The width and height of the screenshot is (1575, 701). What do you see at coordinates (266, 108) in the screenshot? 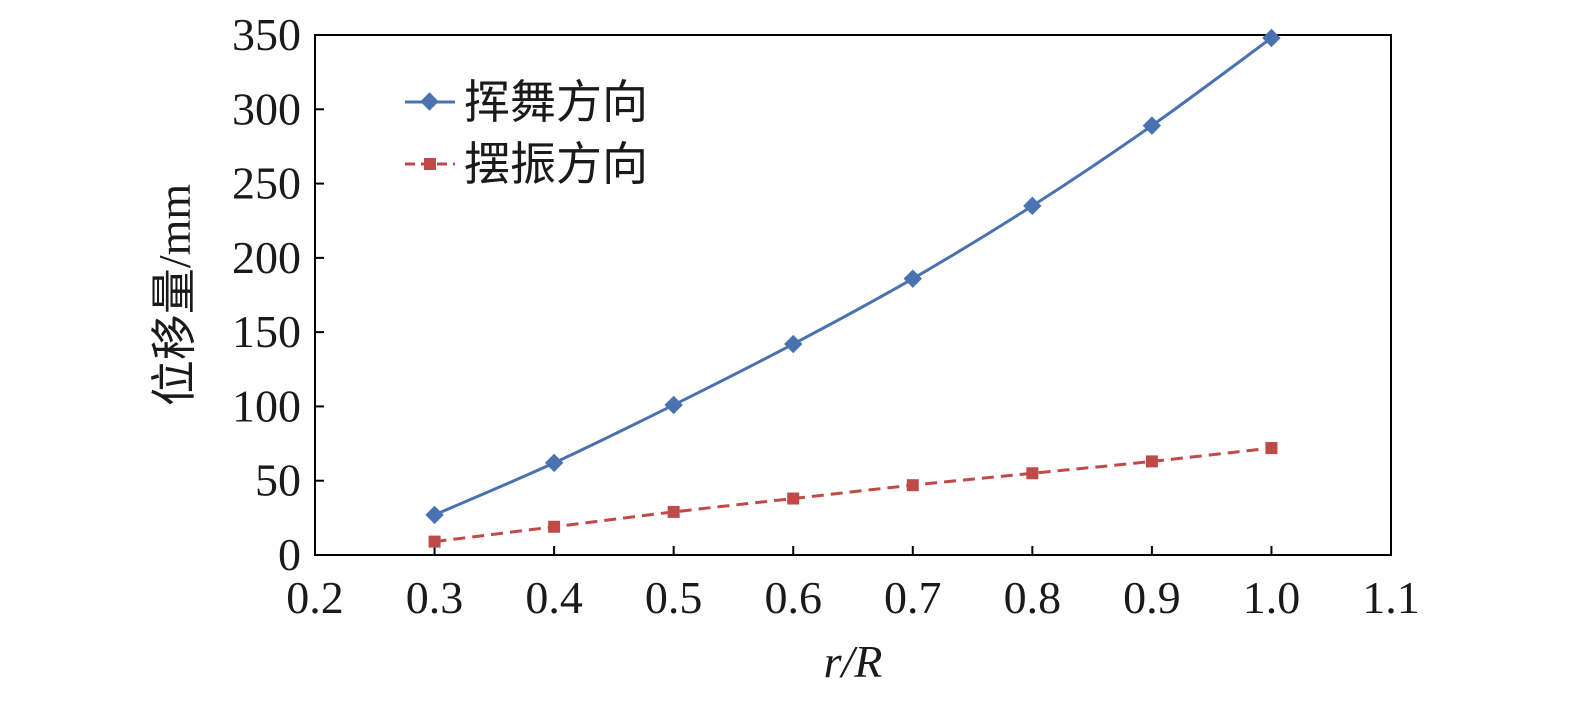
I see `y-tick-label: 300` at bounding box center [266, 108].